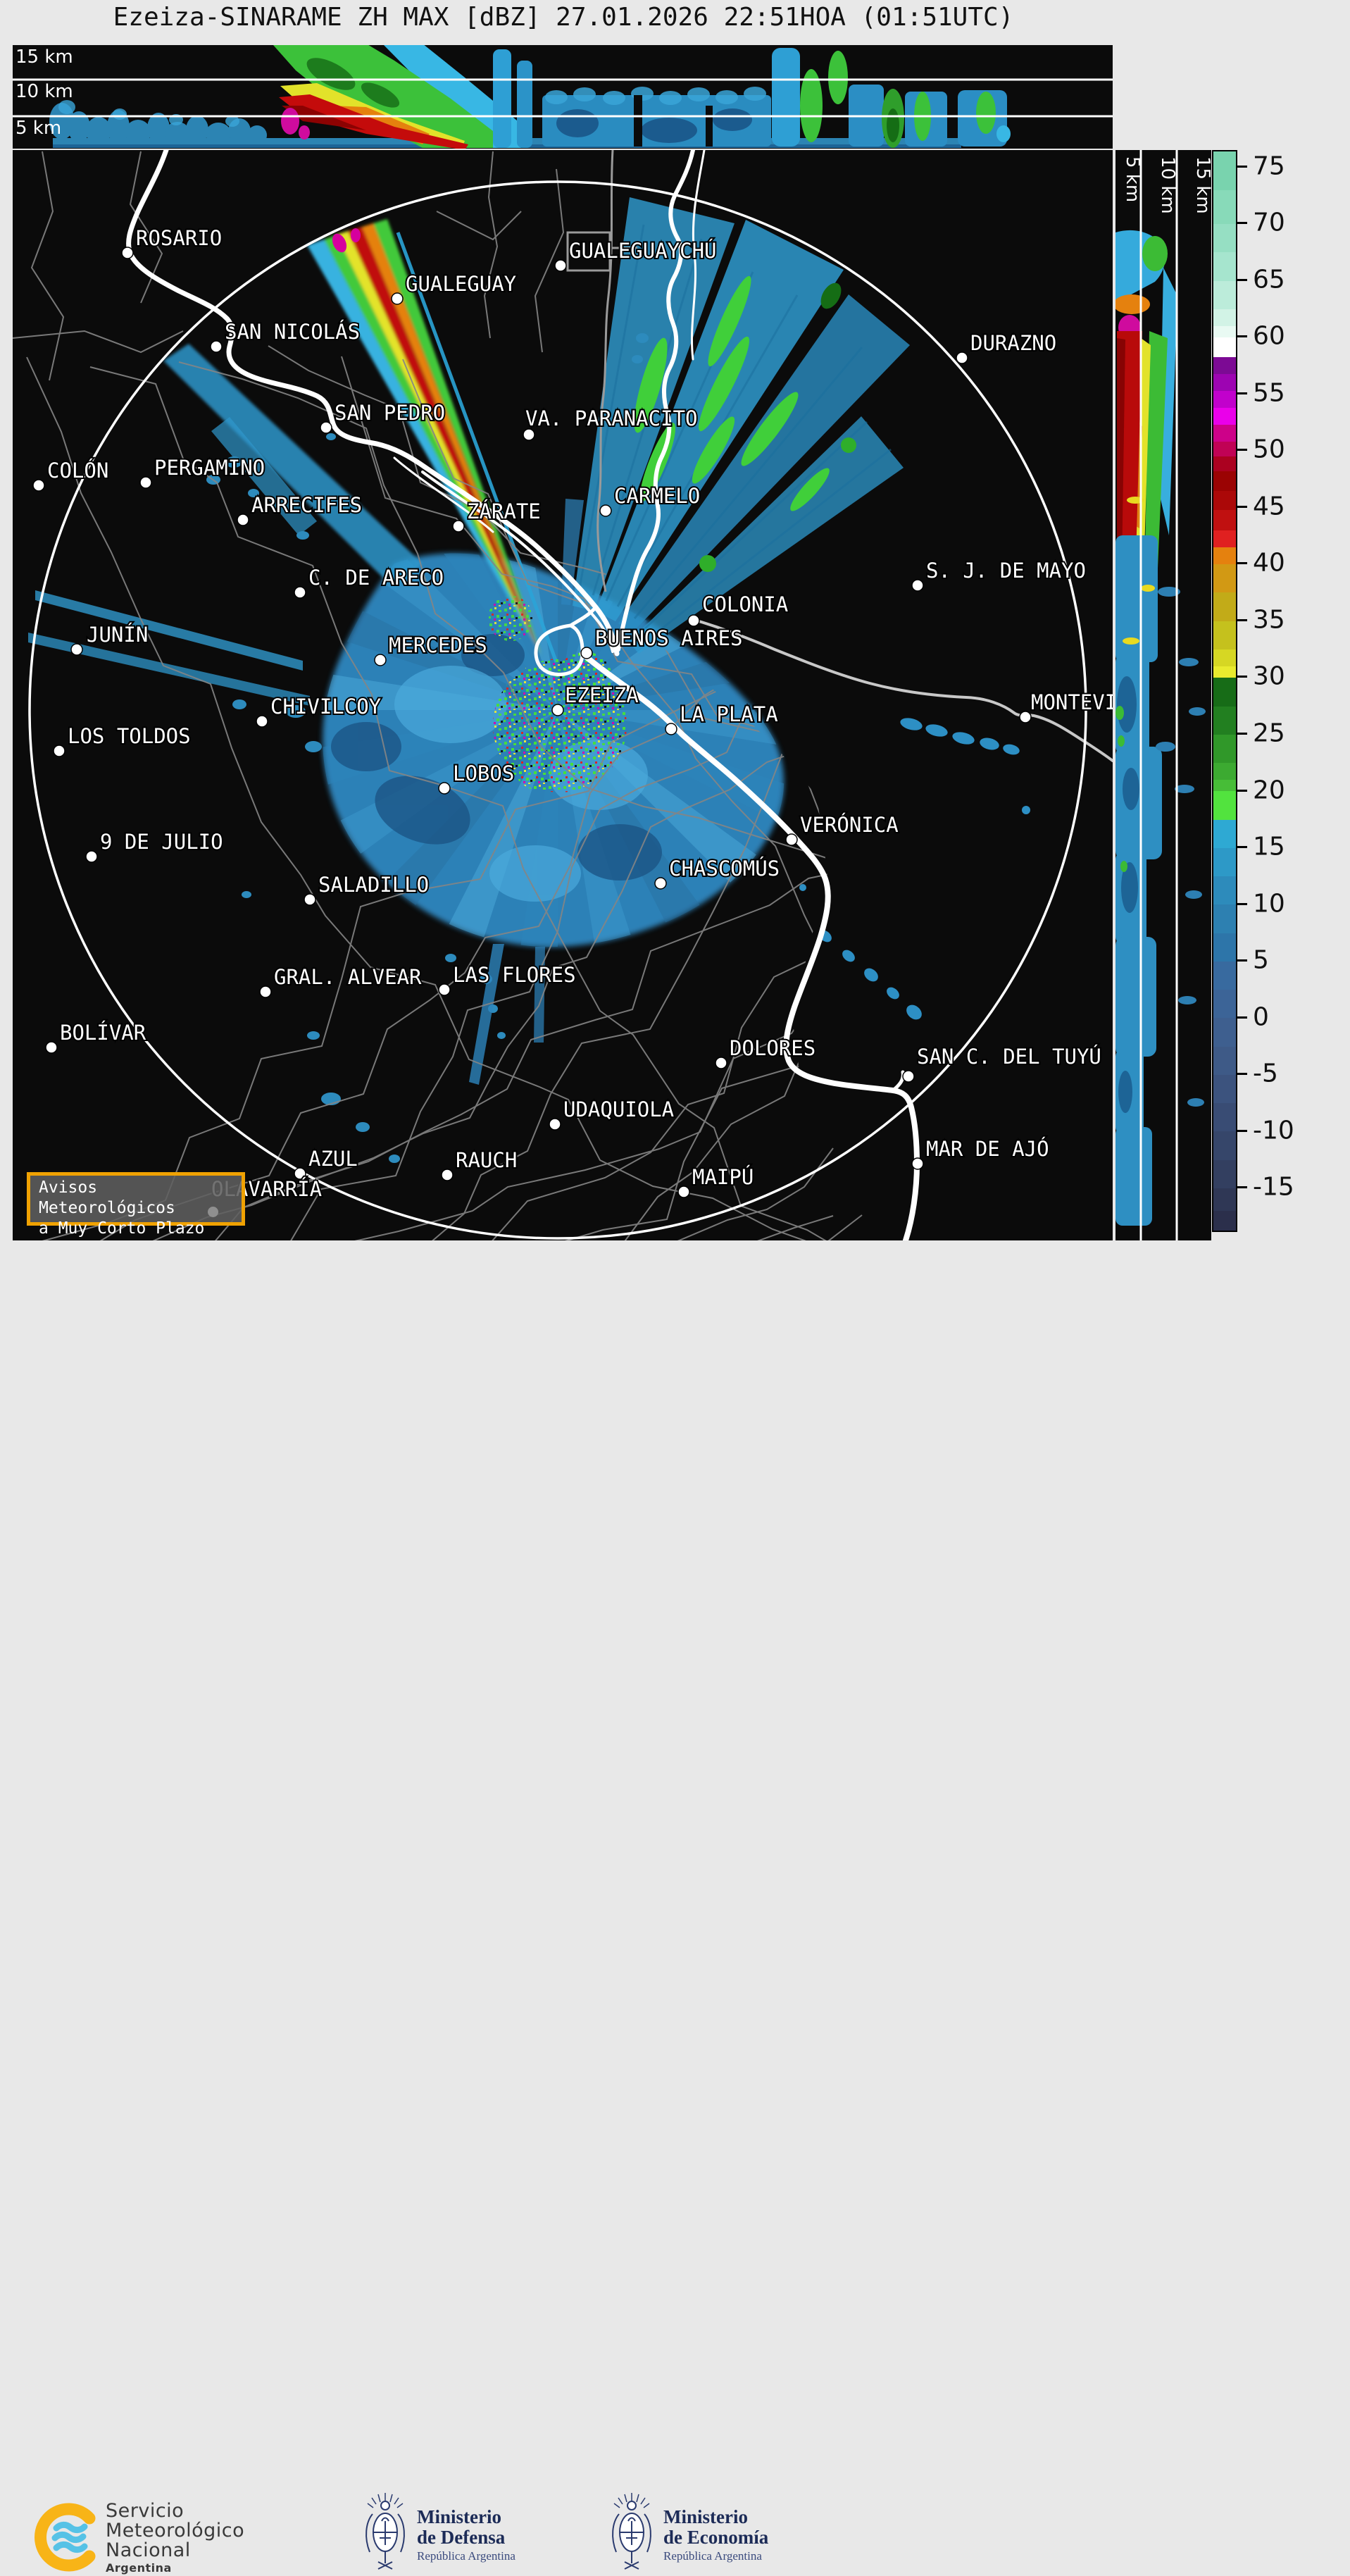 This screenshot has height=2576, width=1350. Describe the element at coordinates (1269, 222) in the screenshot. I see `colorbar-tick-label: 70` at that location.